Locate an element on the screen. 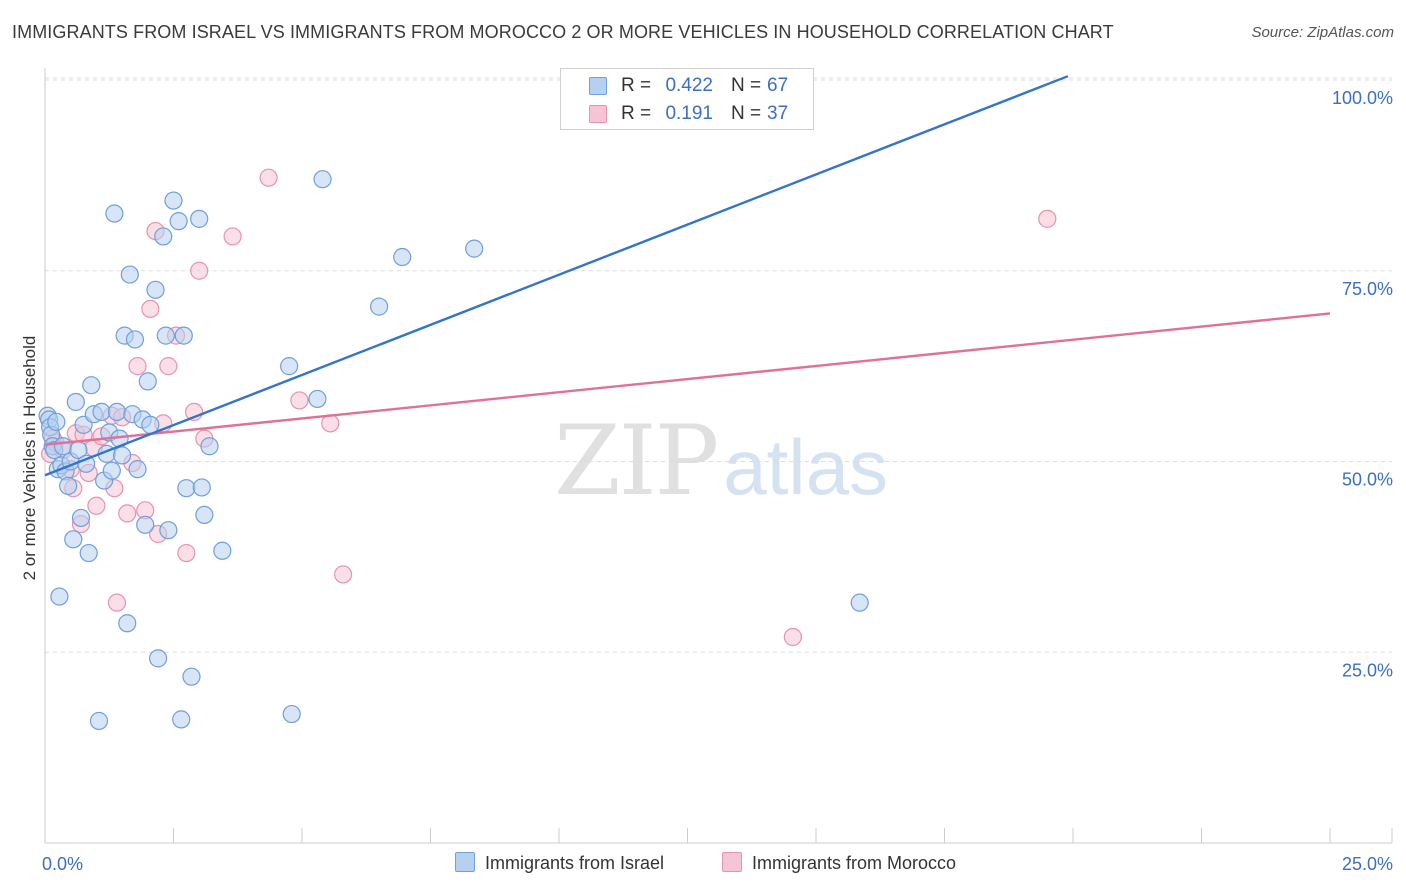  legend-row-morocco: R = 0.191 N = 37 is located at coordinates (688, 114).